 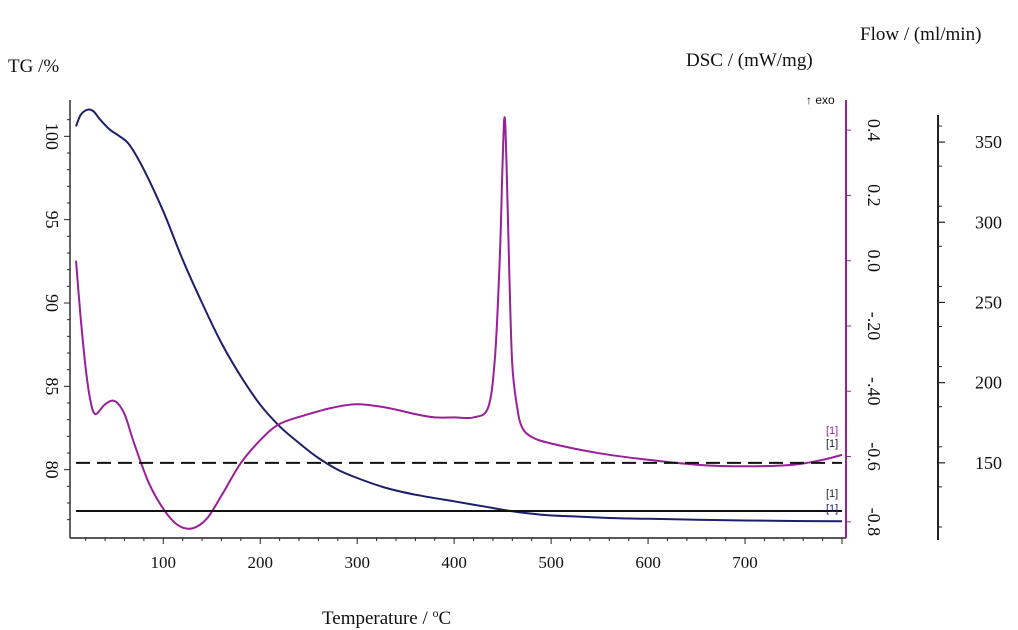 I want to click on x-tick-label: 300, so click(x=357, y=562).